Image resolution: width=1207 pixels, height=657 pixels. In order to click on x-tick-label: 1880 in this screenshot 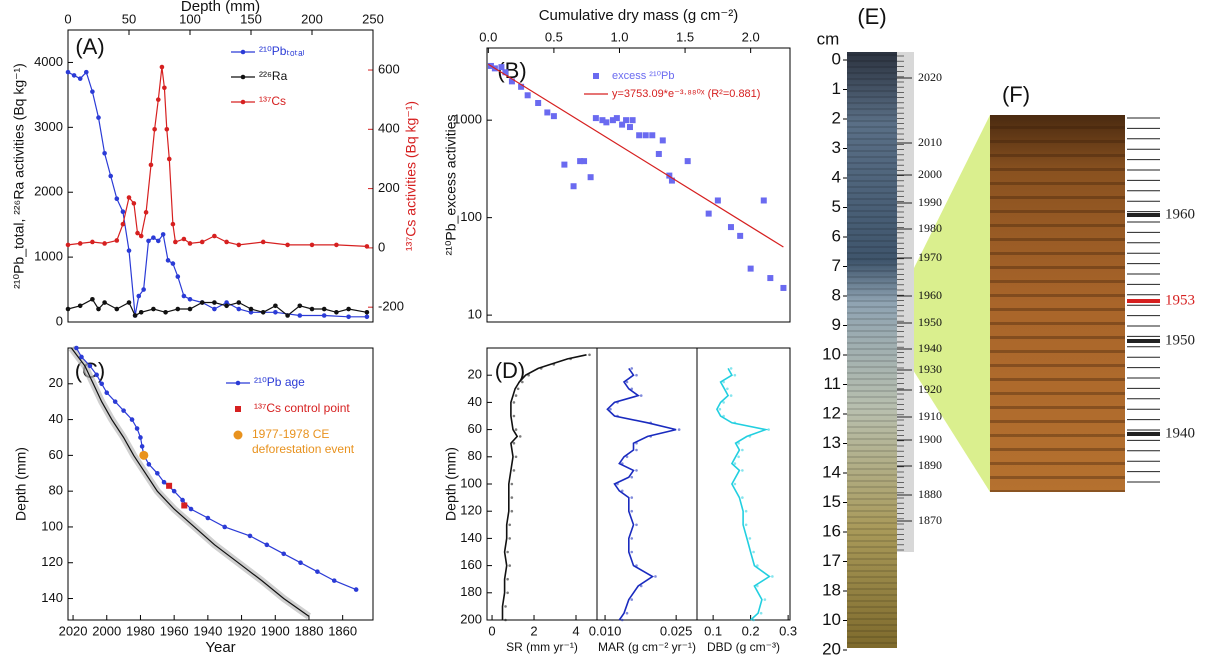, I will do `click(309, 630)`.